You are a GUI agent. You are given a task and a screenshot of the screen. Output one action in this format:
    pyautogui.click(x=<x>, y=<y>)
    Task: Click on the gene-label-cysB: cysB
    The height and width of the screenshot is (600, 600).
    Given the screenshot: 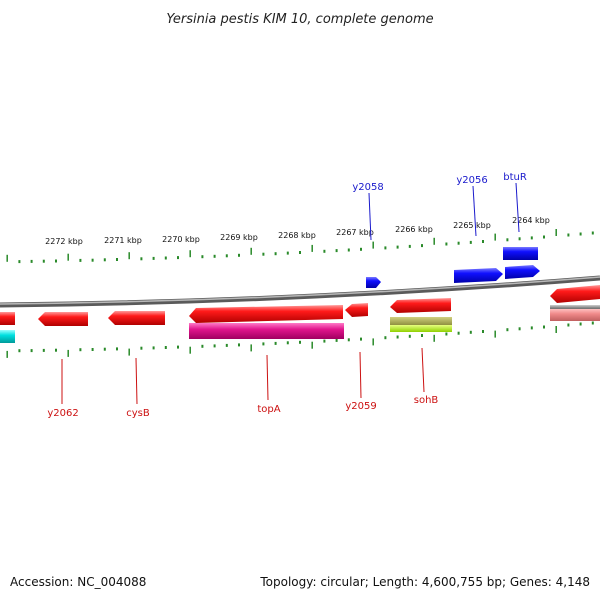 What is the action you would take?
    pyautogui.click(x=138, y=413)
    